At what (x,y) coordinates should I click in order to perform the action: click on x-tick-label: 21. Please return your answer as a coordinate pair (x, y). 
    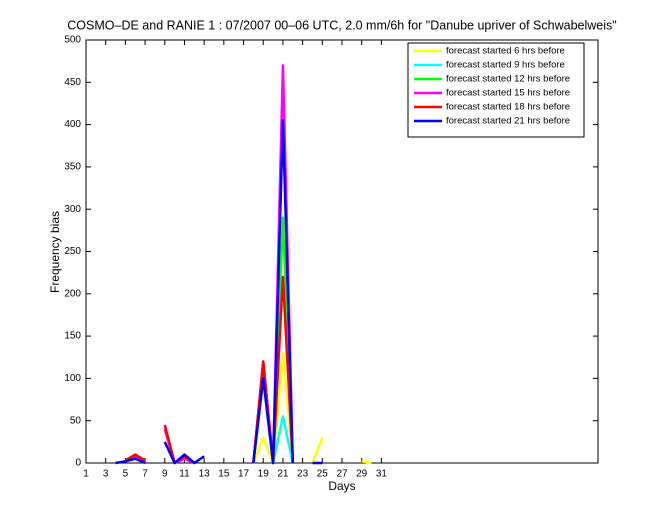
    Looking at the image, I should click on (283, 474).